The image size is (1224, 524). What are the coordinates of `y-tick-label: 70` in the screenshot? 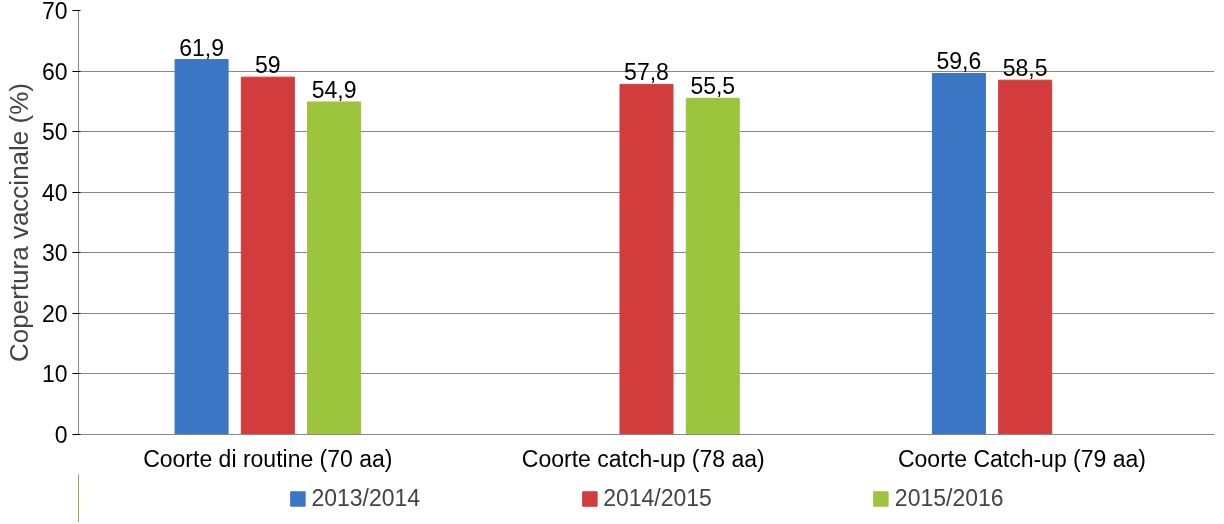 It's located at (54, 12).